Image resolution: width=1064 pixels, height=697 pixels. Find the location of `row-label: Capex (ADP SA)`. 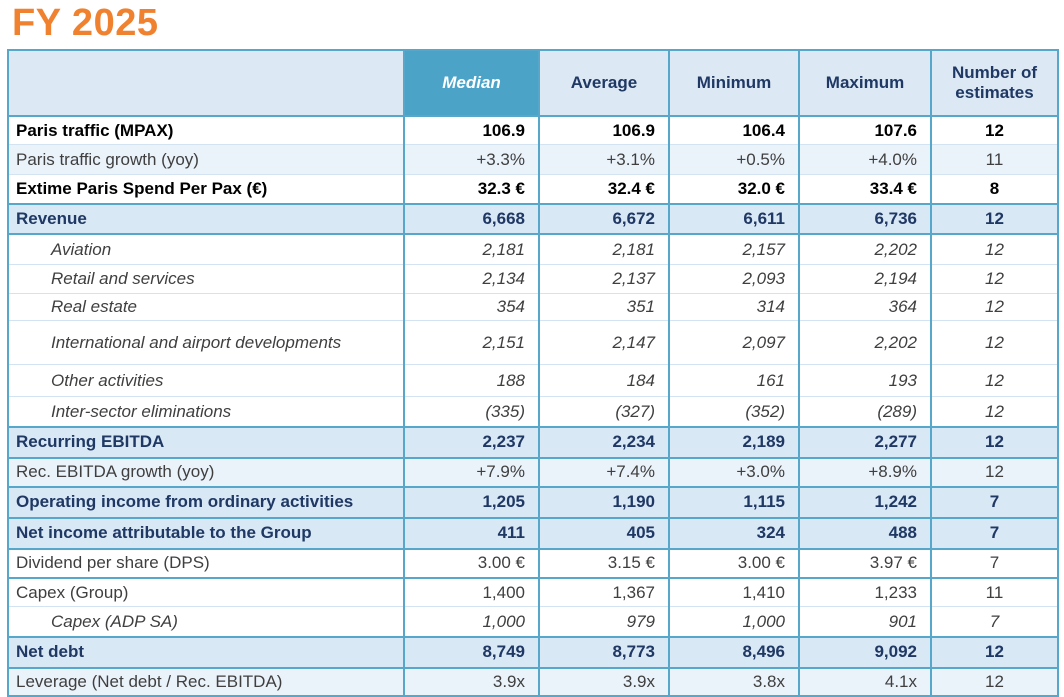

row-label: Capex (ADP SA) is located at coordinates (206, 621).